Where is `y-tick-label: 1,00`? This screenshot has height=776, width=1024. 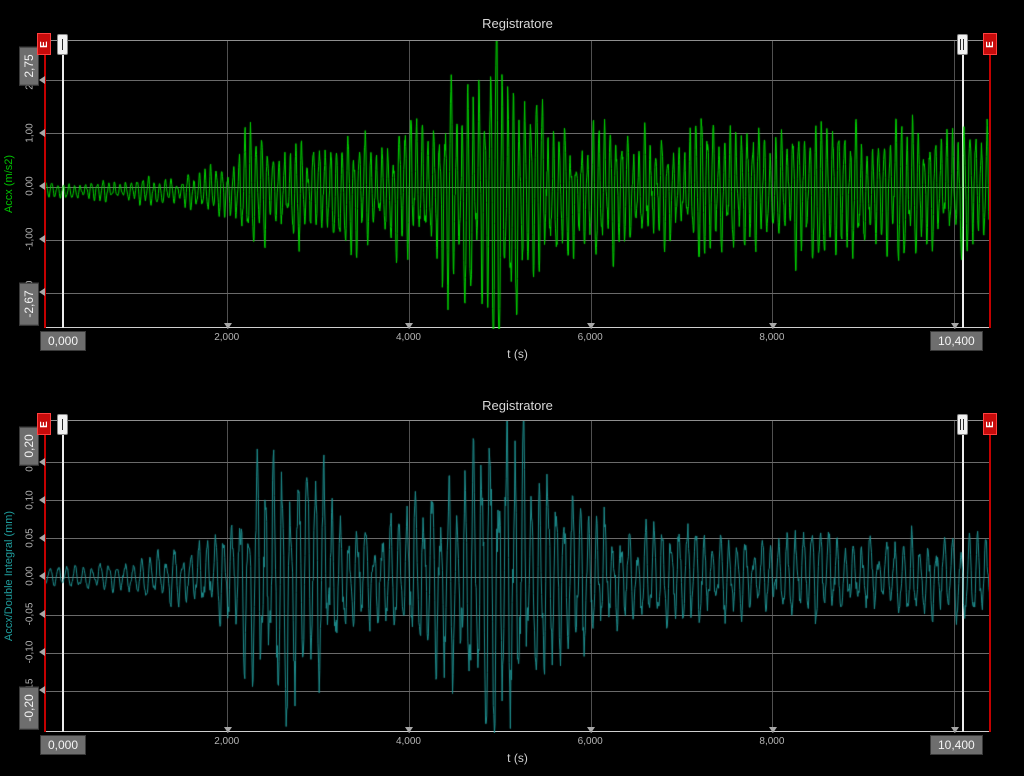 y-tick-label: 1,00 is located at coordinates (30, 133).